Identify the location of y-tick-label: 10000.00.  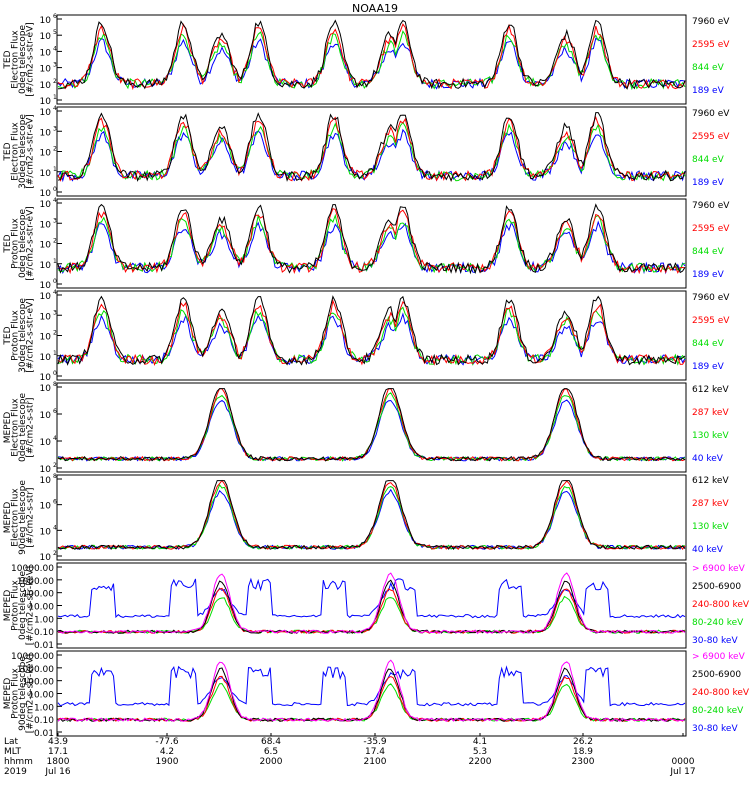
(32, 657).